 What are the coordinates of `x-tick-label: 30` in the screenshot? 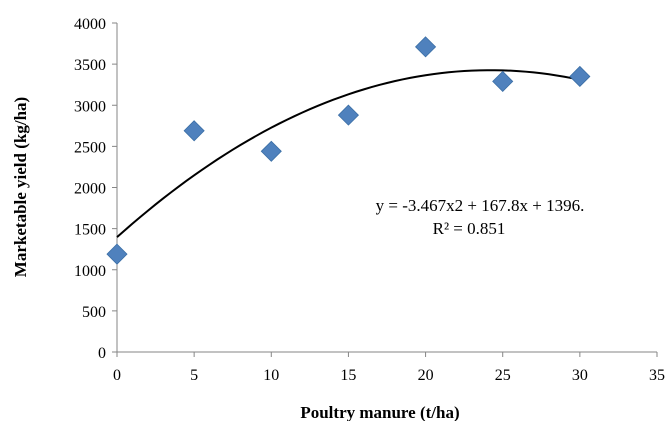 It's located at (580, 375).